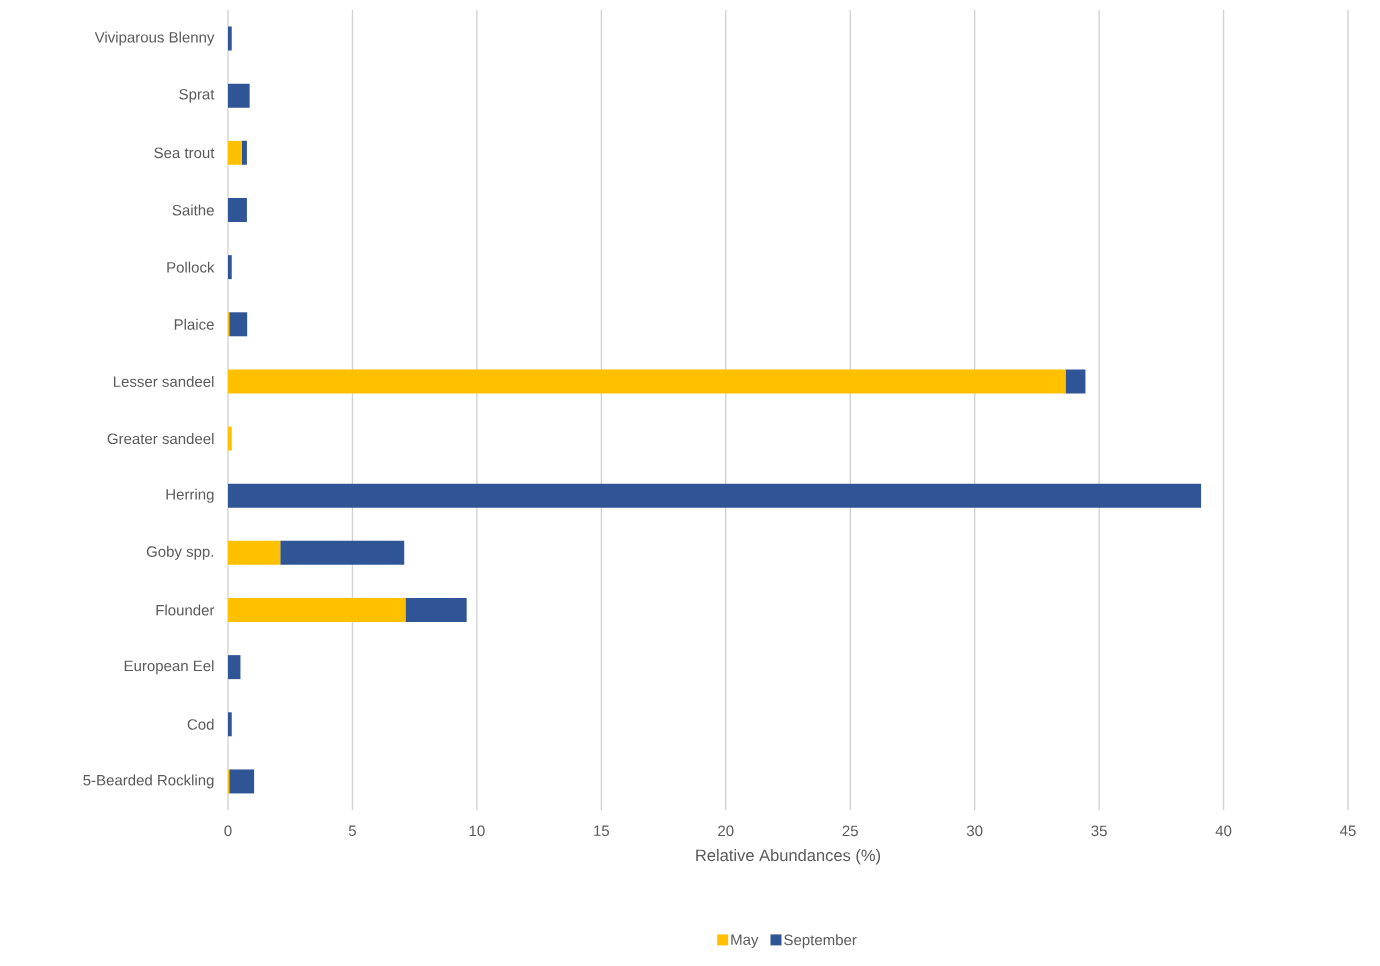 The width and height of the screenshot is (1380, 966). I want to click on x-tick-label: 30, so click(974, 831).